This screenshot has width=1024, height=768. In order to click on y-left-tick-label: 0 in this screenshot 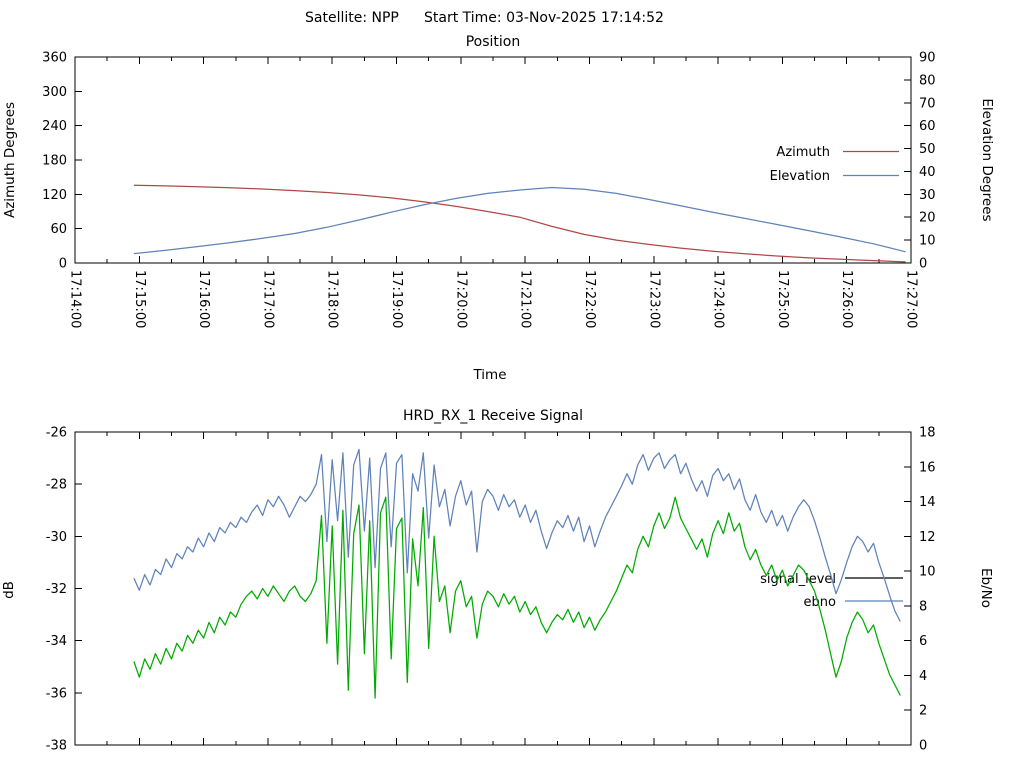, I will do `click(63, 264)`.